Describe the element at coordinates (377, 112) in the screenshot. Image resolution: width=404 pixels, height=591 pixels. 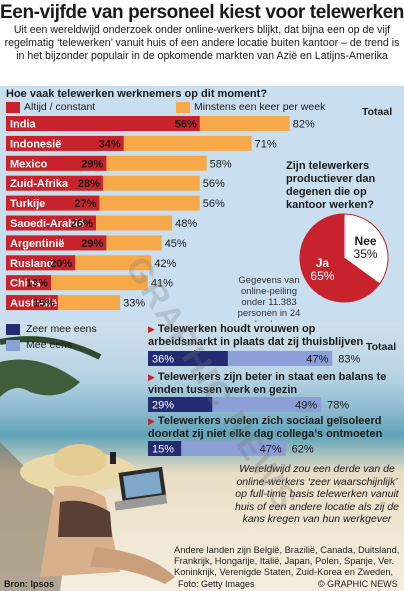
I see `totaal-heading: Totaal` at that location.